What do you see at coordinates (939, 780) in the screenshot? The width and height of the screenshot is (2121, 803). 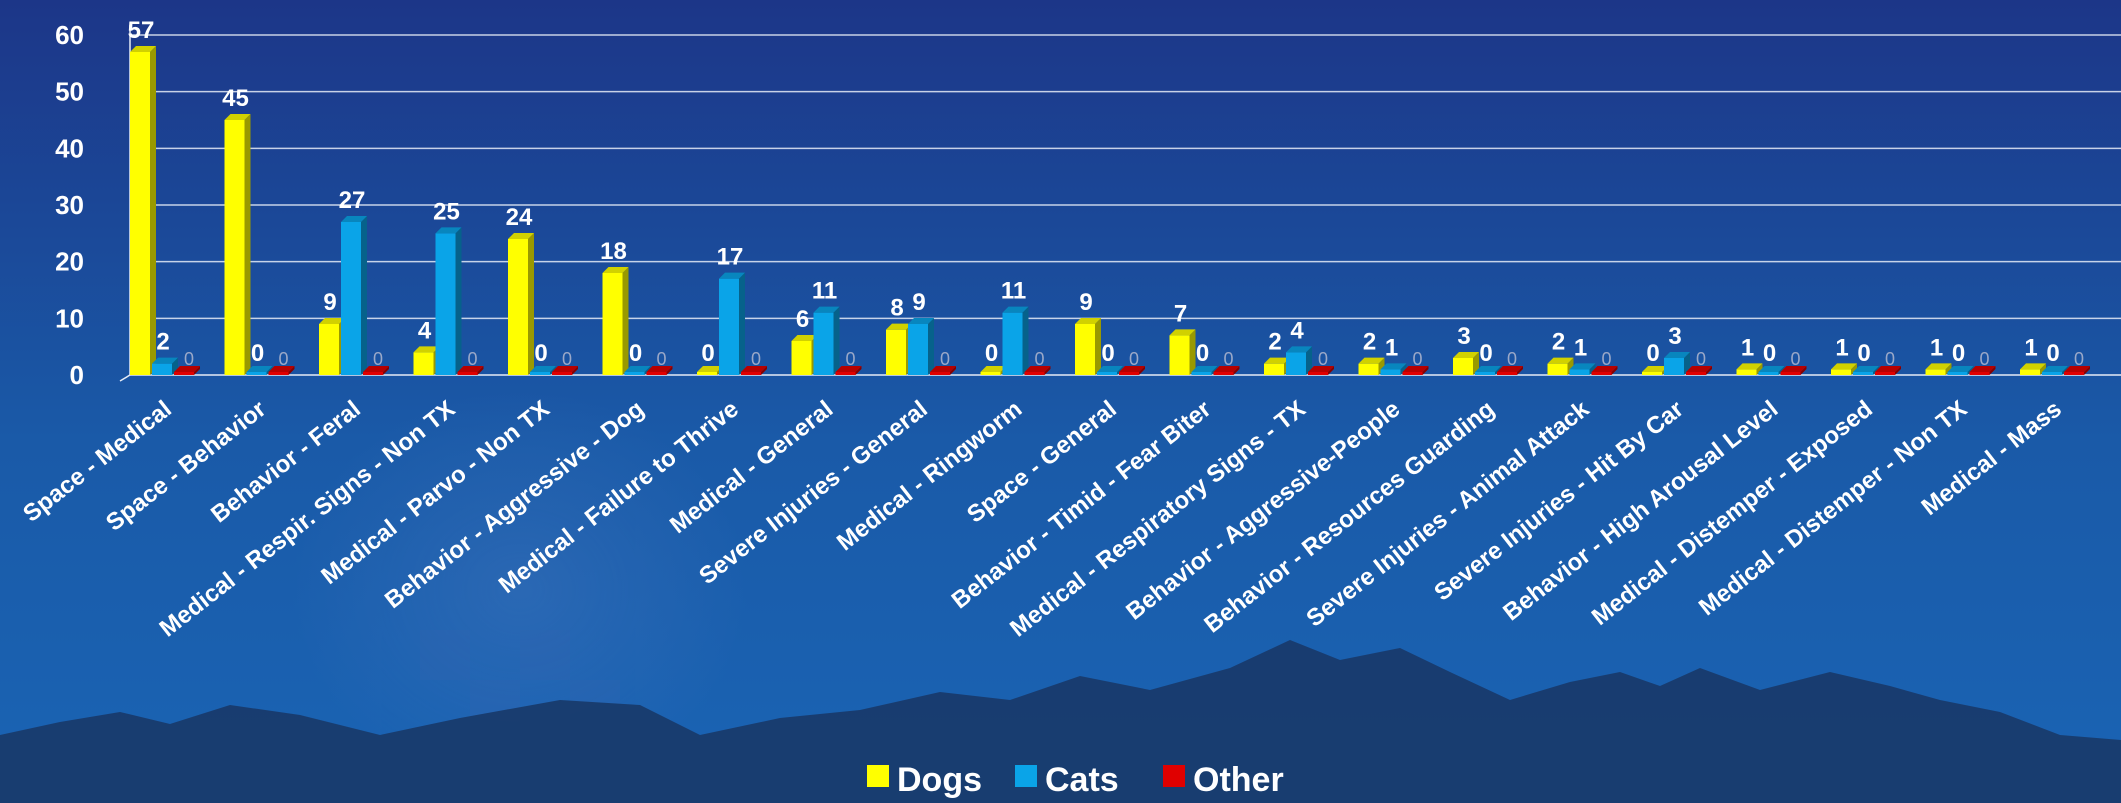 I see `legend-label-dogs: Dogs` at bounding box center [939, 780].